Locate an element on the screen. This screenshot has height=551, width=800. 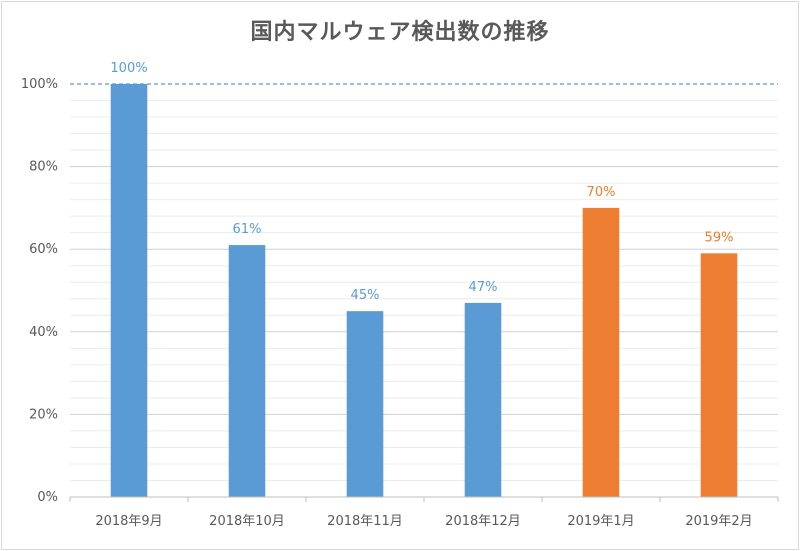
x-category-label: 2019年1月 is located at coordinates (600, 521).